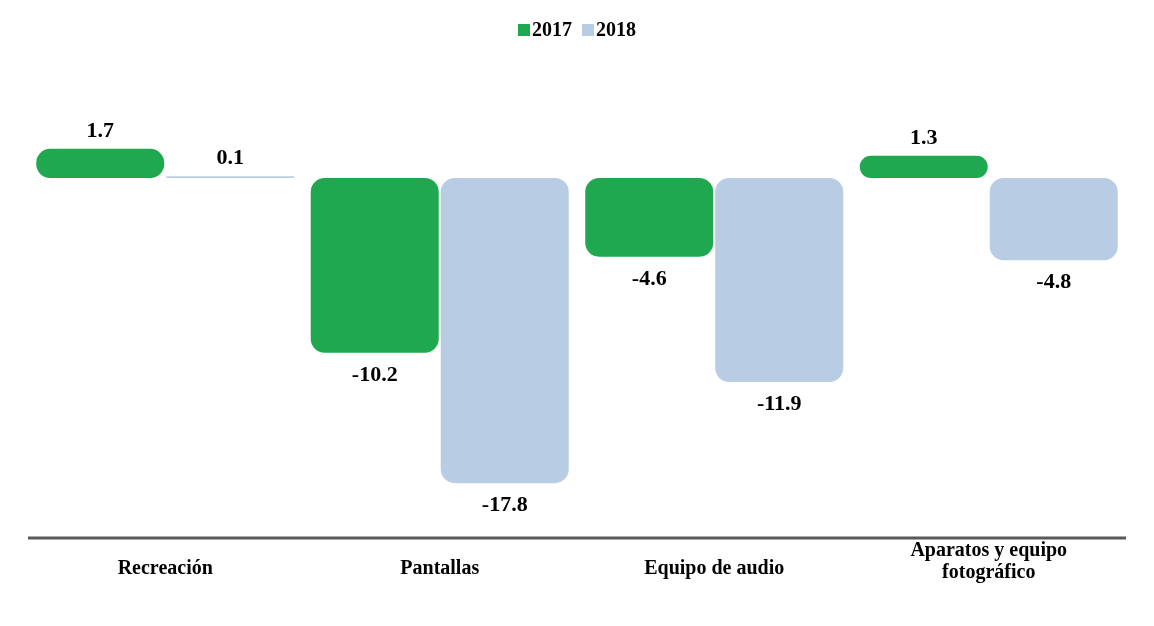  What do you see at coordinates (1054, 281) in the screenshot?
I see `data-label: -4.8` at bounding box center [1054, 281].